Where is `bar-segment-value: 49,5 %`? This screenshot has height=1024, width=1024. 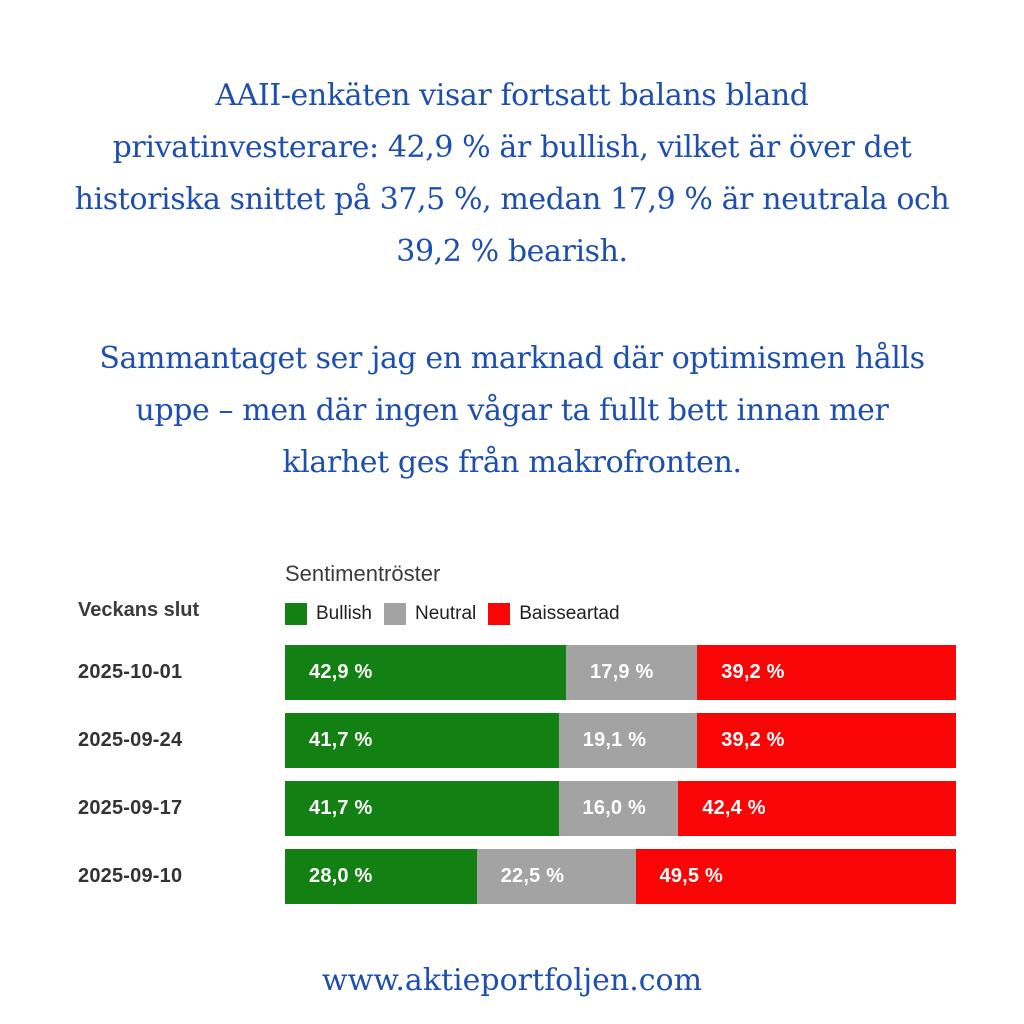 bar-segment-value: 49,5 % is located at coordinates (691, 876).